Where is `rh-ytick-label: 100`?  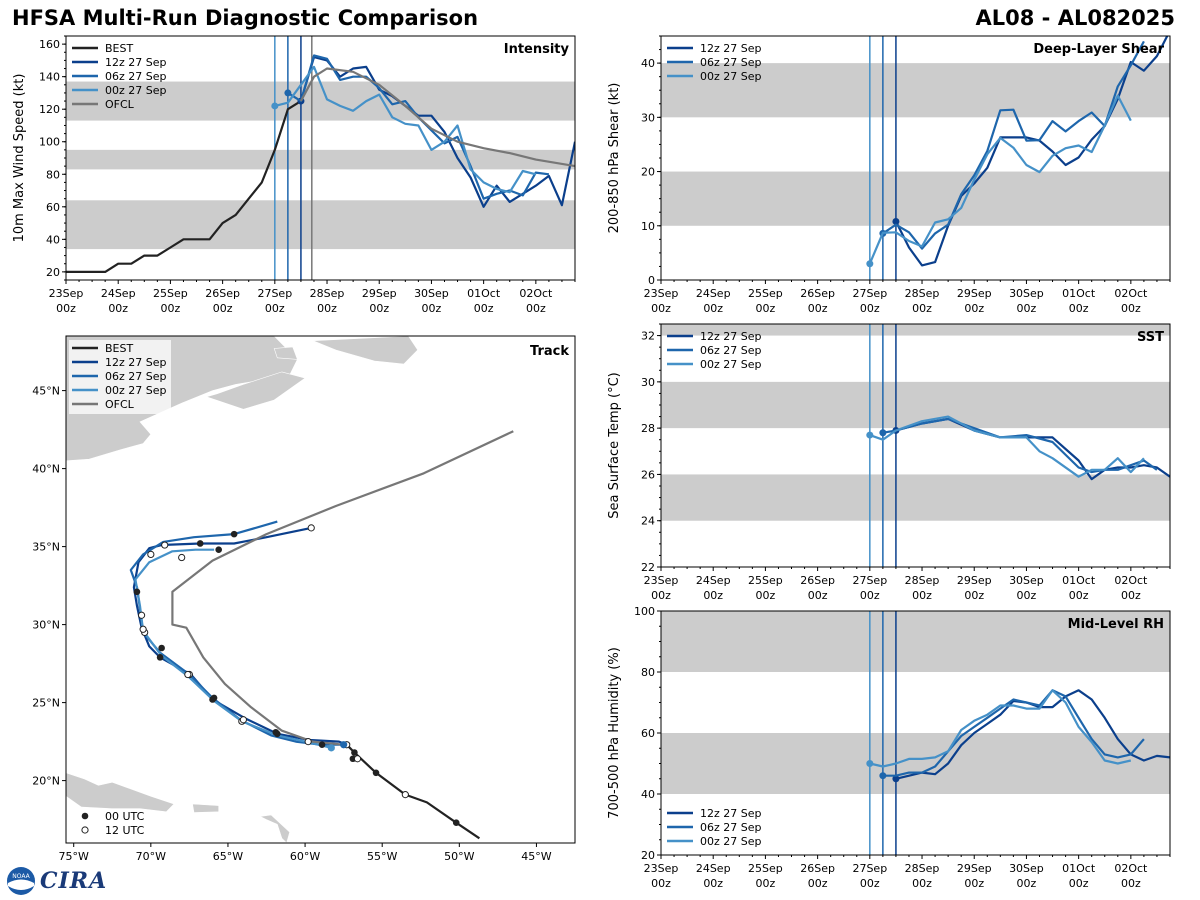
rh-ytick-label: 100 is located at coordinates (644, 611).